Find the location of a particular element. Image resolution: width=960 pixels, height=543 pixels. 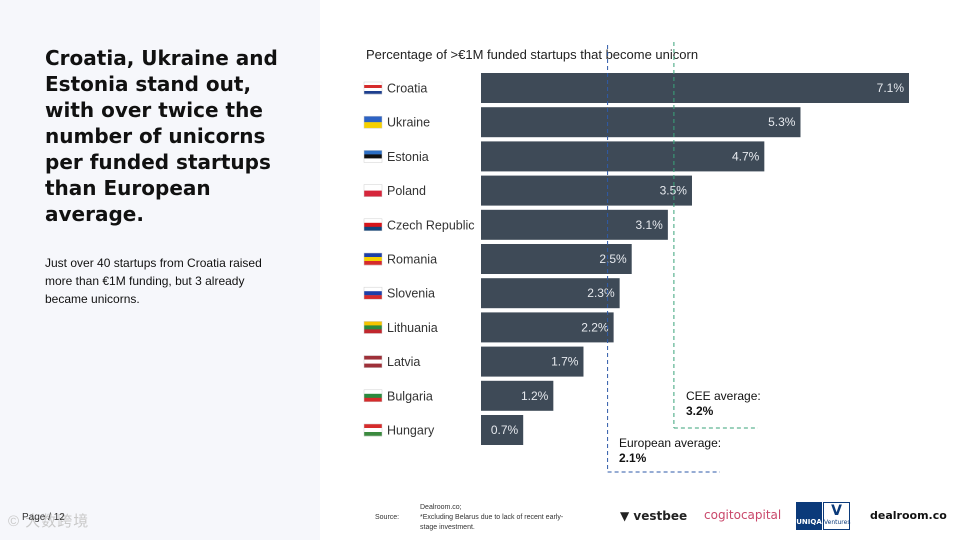

value-label-11: 0.7% is located at coordinates (505, 430).